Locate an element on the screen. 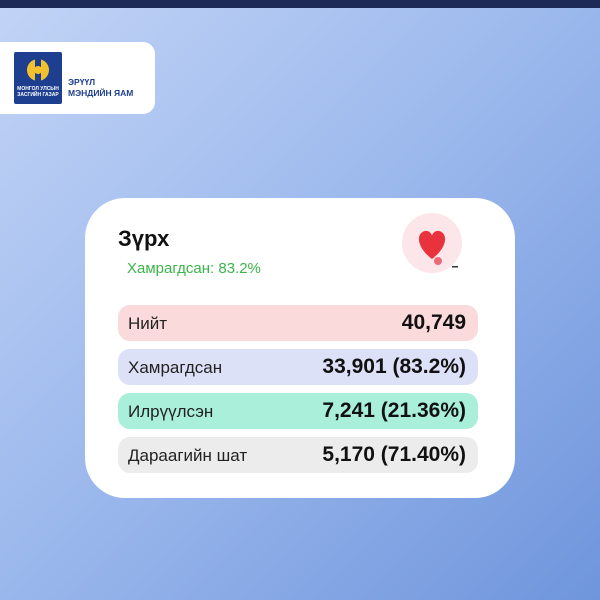 This screenshot has height=600, width=600. emblem-line: ЗАСГИЙН ГАЗАР is located at coordinates (38, 95).